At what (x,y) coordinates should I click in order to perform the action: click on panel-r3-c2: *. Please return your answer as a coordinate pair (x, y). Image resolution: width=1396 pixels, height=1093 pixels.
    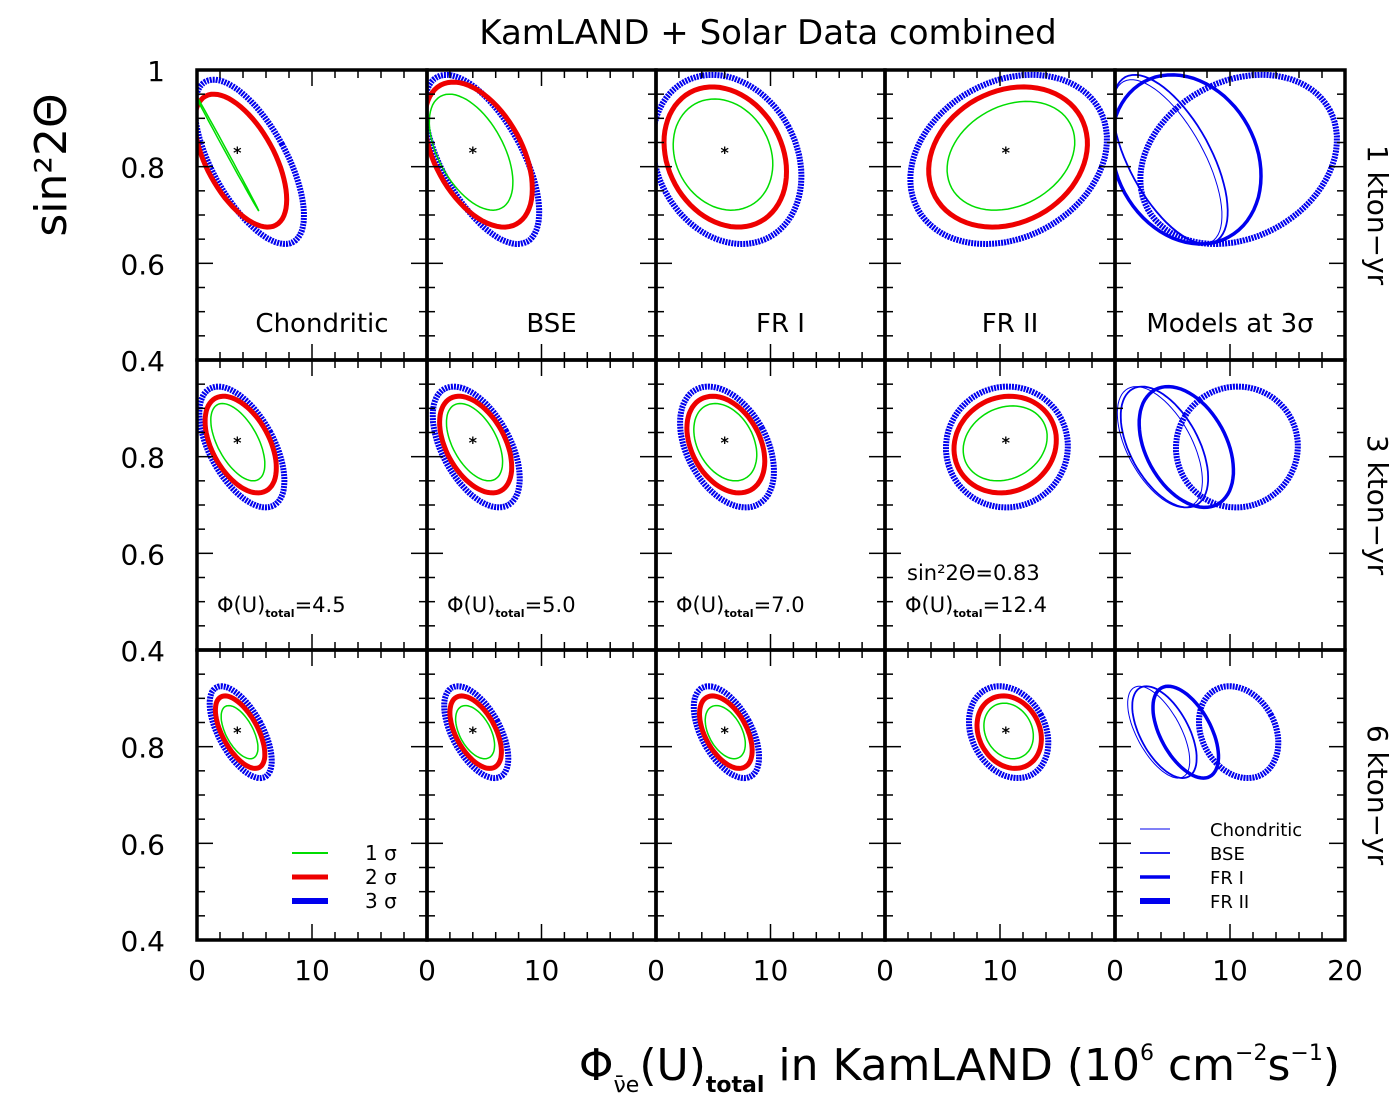
    Looking at the image, I should click on (541, 795).